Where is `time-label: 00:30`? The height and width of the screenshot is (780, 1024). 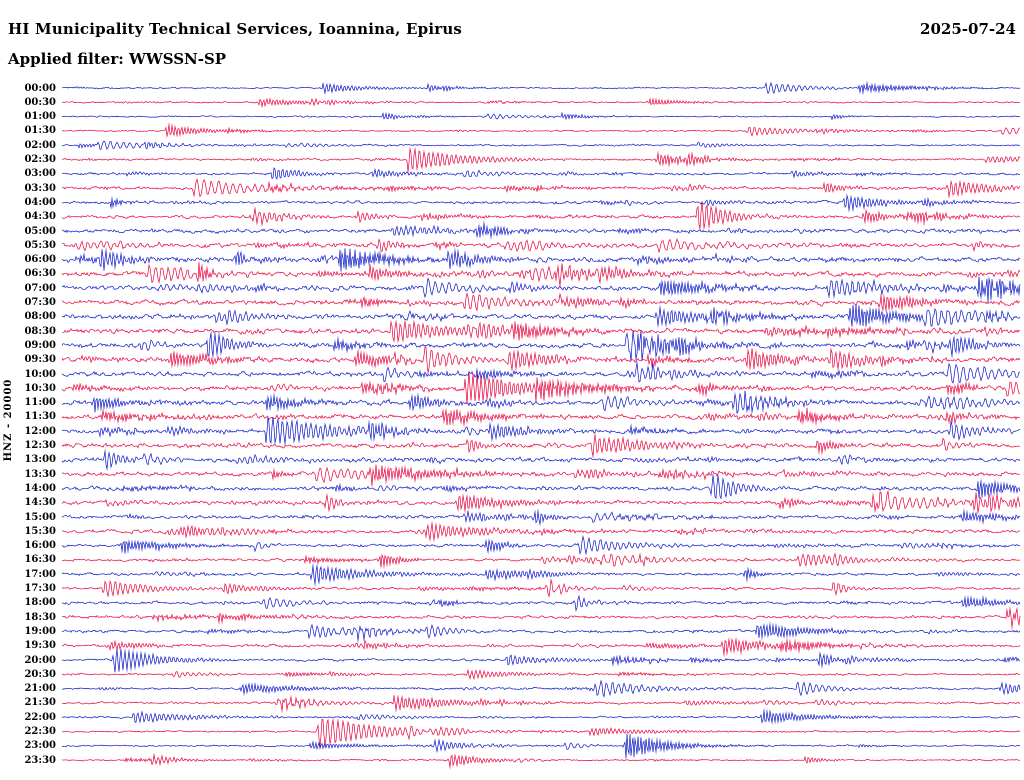
time-label: 00:30 is located at coordinates (40, 102).